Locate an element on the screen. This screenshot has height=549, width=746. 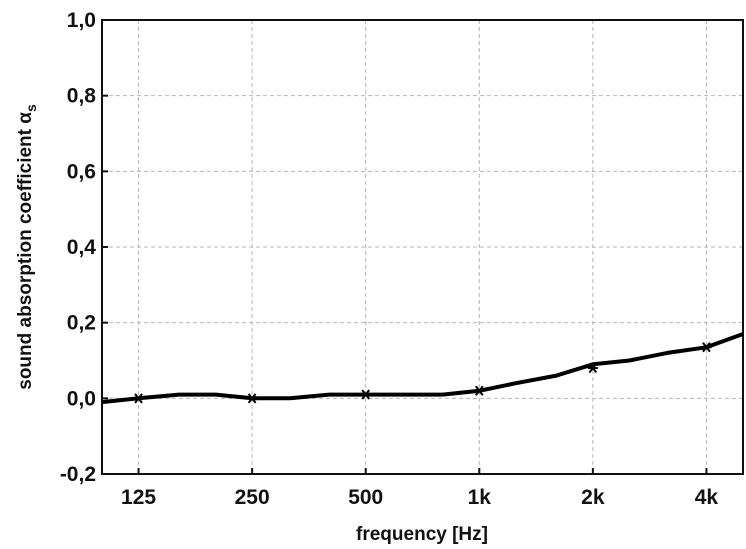
y-tick-label: 0,4 is located at coordinates (82, 247).